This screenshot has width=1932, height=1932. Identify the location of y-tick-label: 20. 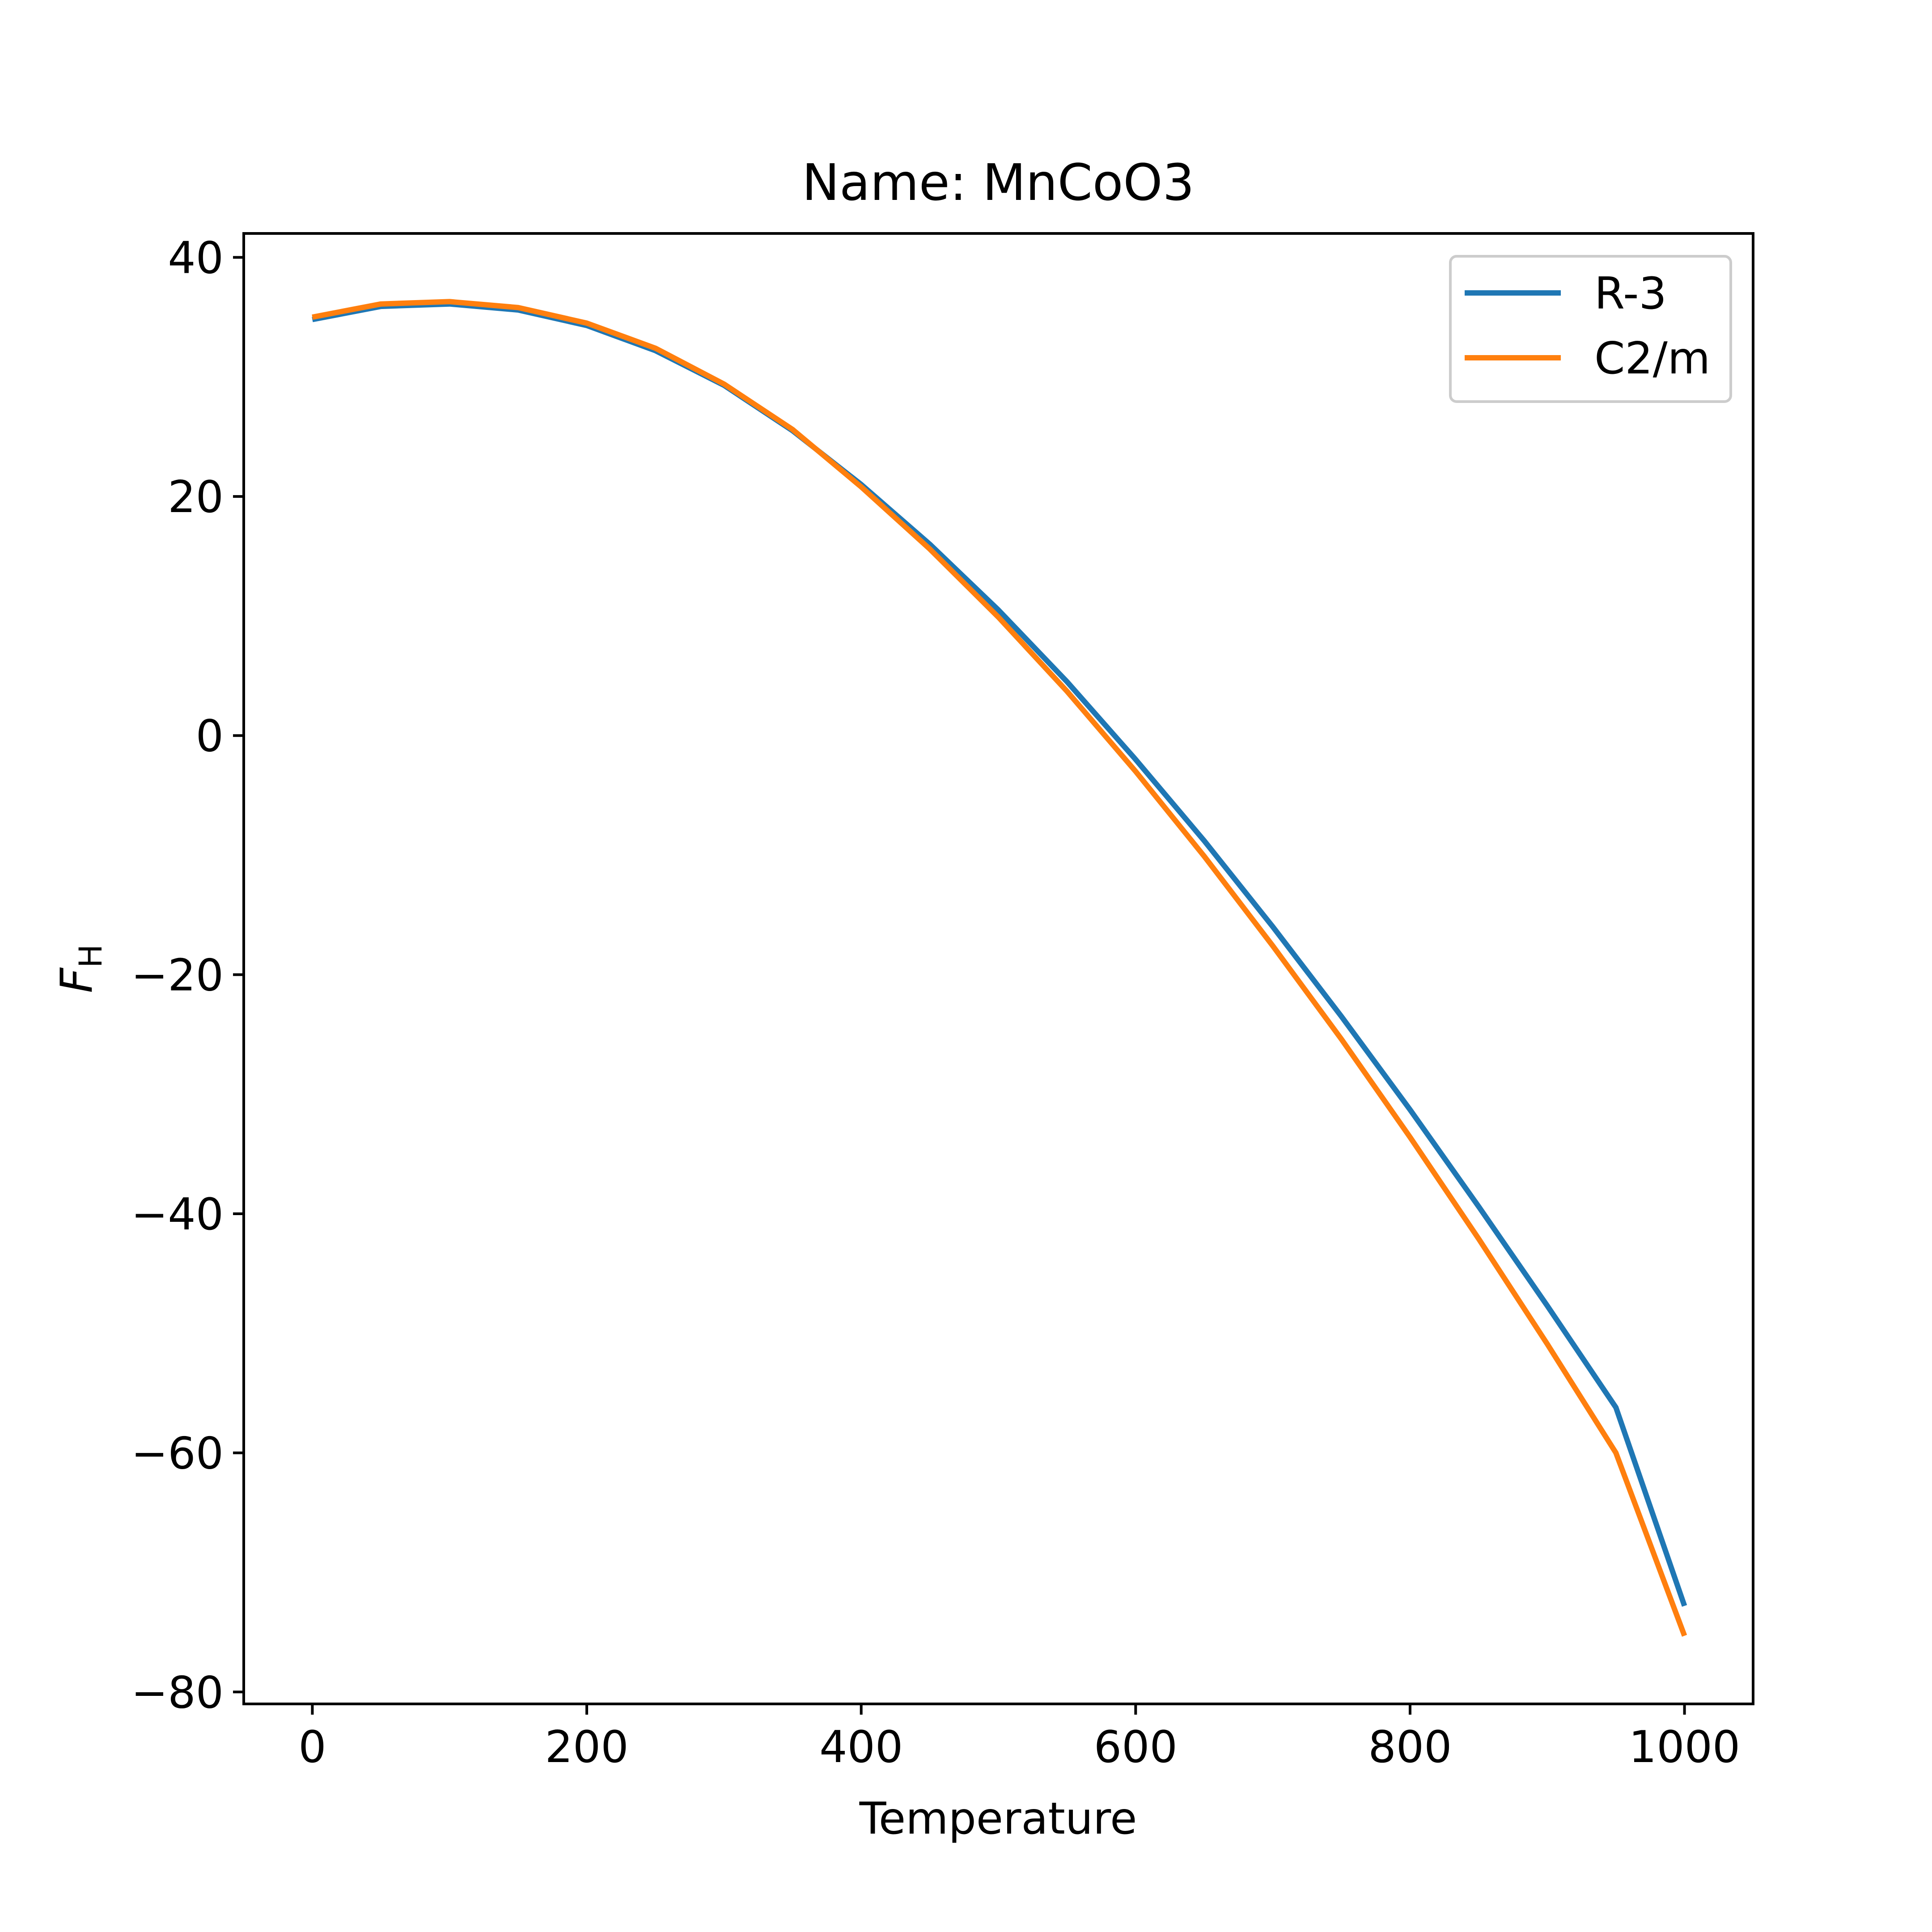
(196, 497).